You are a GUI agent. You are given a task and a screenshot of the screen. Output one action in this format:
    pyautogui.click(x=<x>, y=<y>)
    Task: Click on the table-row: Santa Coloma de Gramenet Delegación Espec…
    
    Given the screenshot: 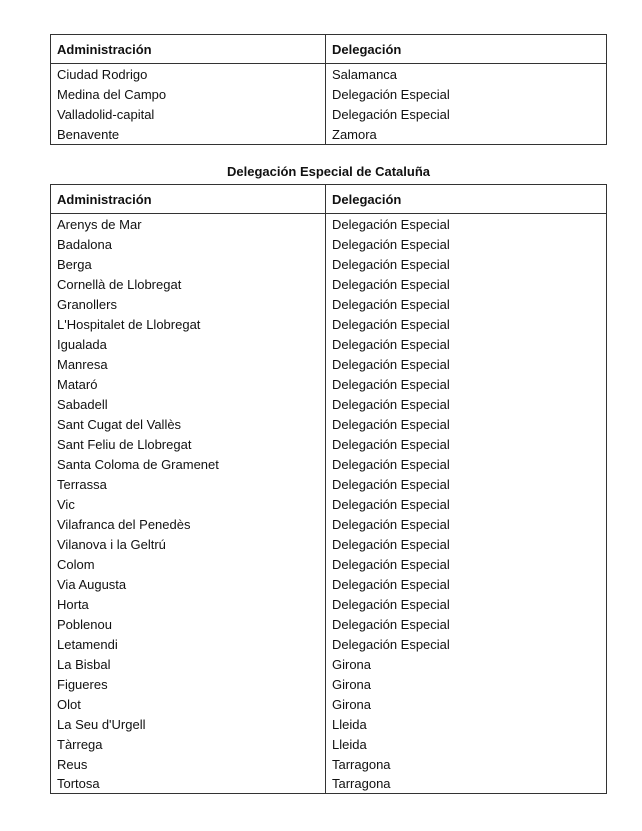 What is the action you would take?
    pyautogui.click(x=328, y=464)
    